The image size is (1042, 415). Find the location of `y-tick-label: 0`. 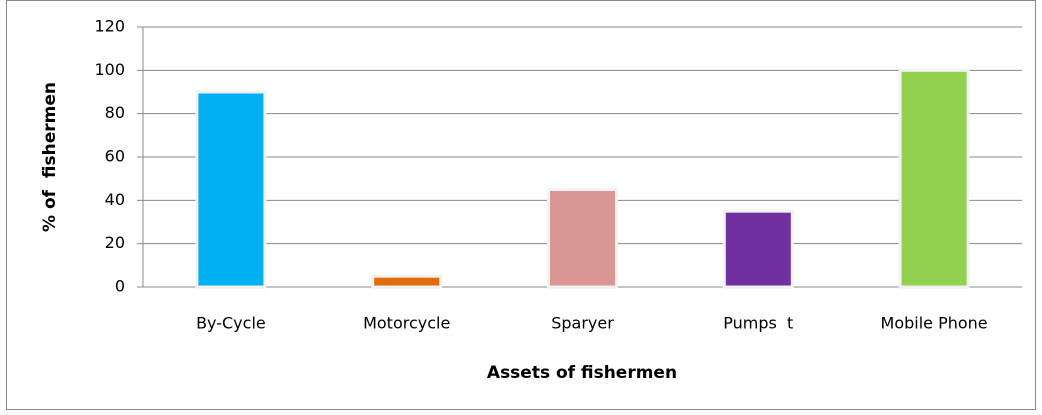

y-tick-label: 0 is located at coordinates (120, 286).